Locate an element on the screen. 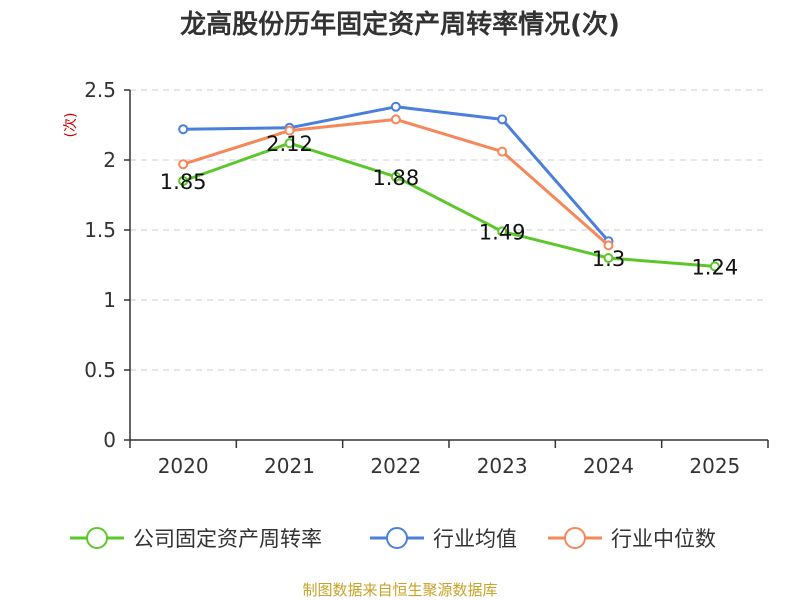  series-line is located at coordinates (448, 204).